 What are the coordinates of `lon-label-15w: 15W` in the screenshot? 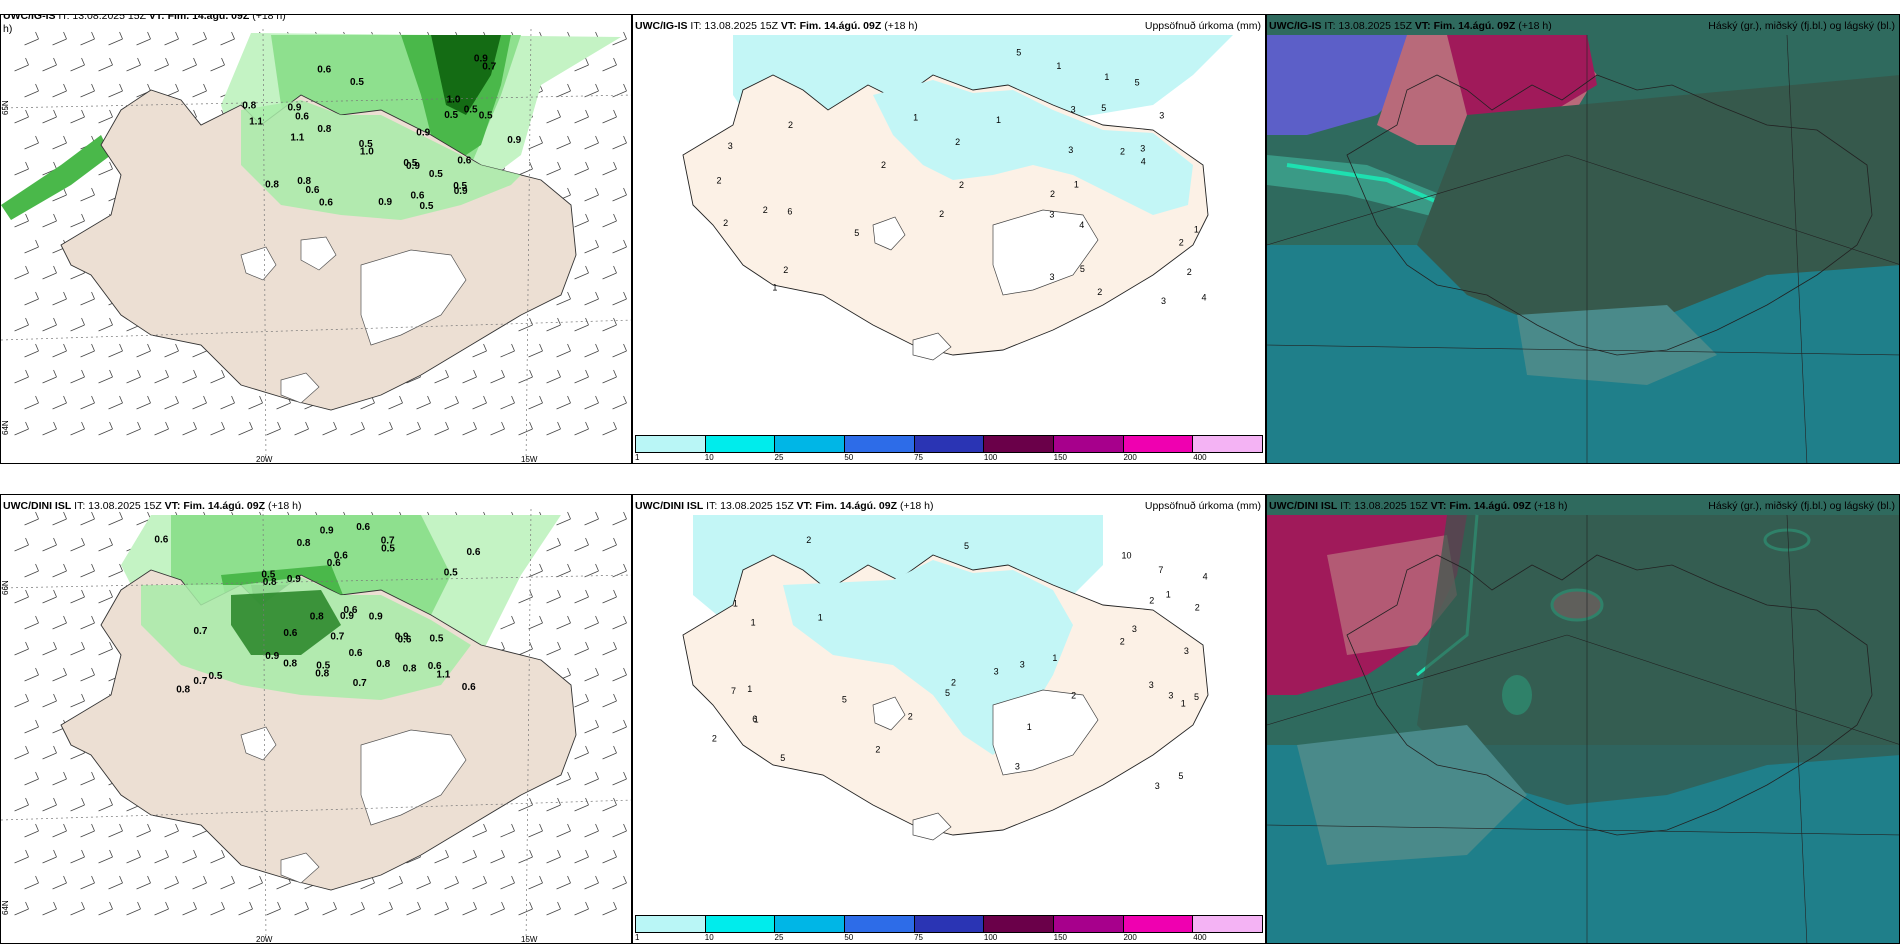 It's located at (529, 459).